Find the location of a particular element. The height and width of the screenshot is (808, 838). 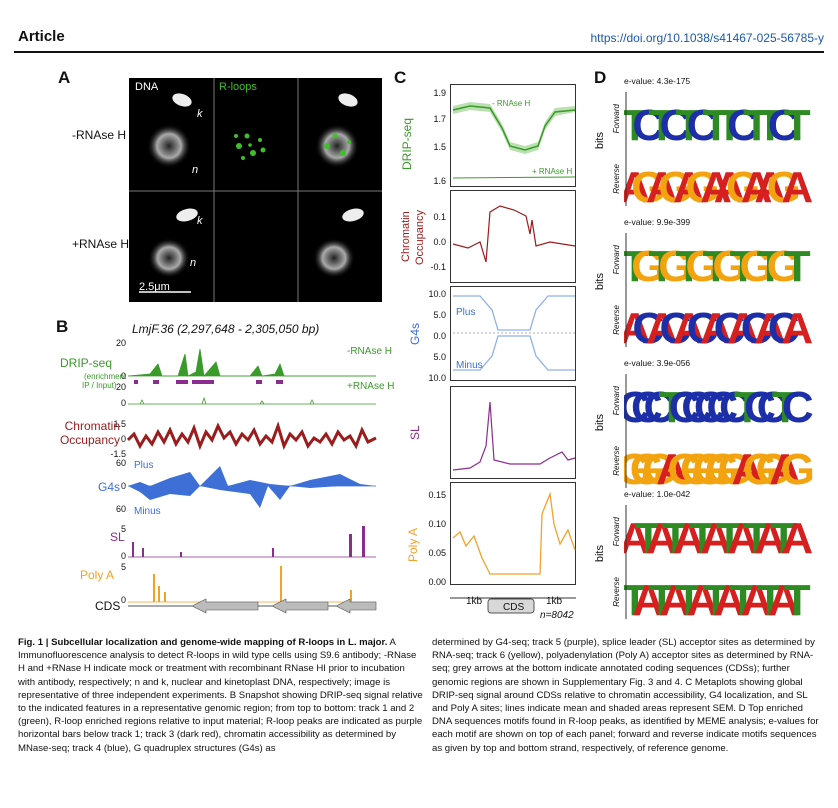

c-tick: 0.15 is located at coordinates (437, 495).